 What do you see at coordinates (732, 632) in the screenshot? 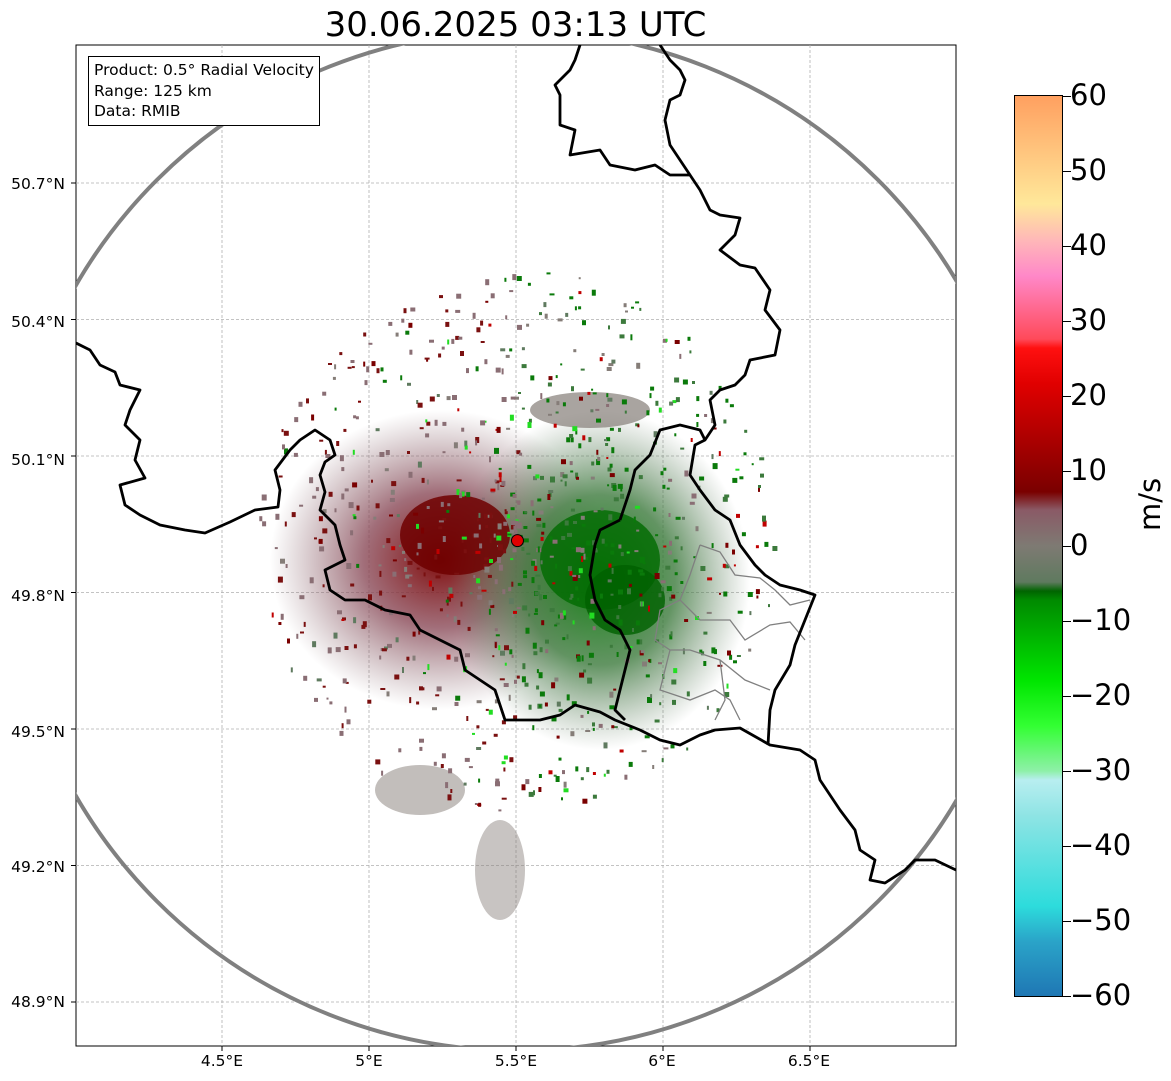
I see `admin-boundaries` at bounding box center [732, 632].